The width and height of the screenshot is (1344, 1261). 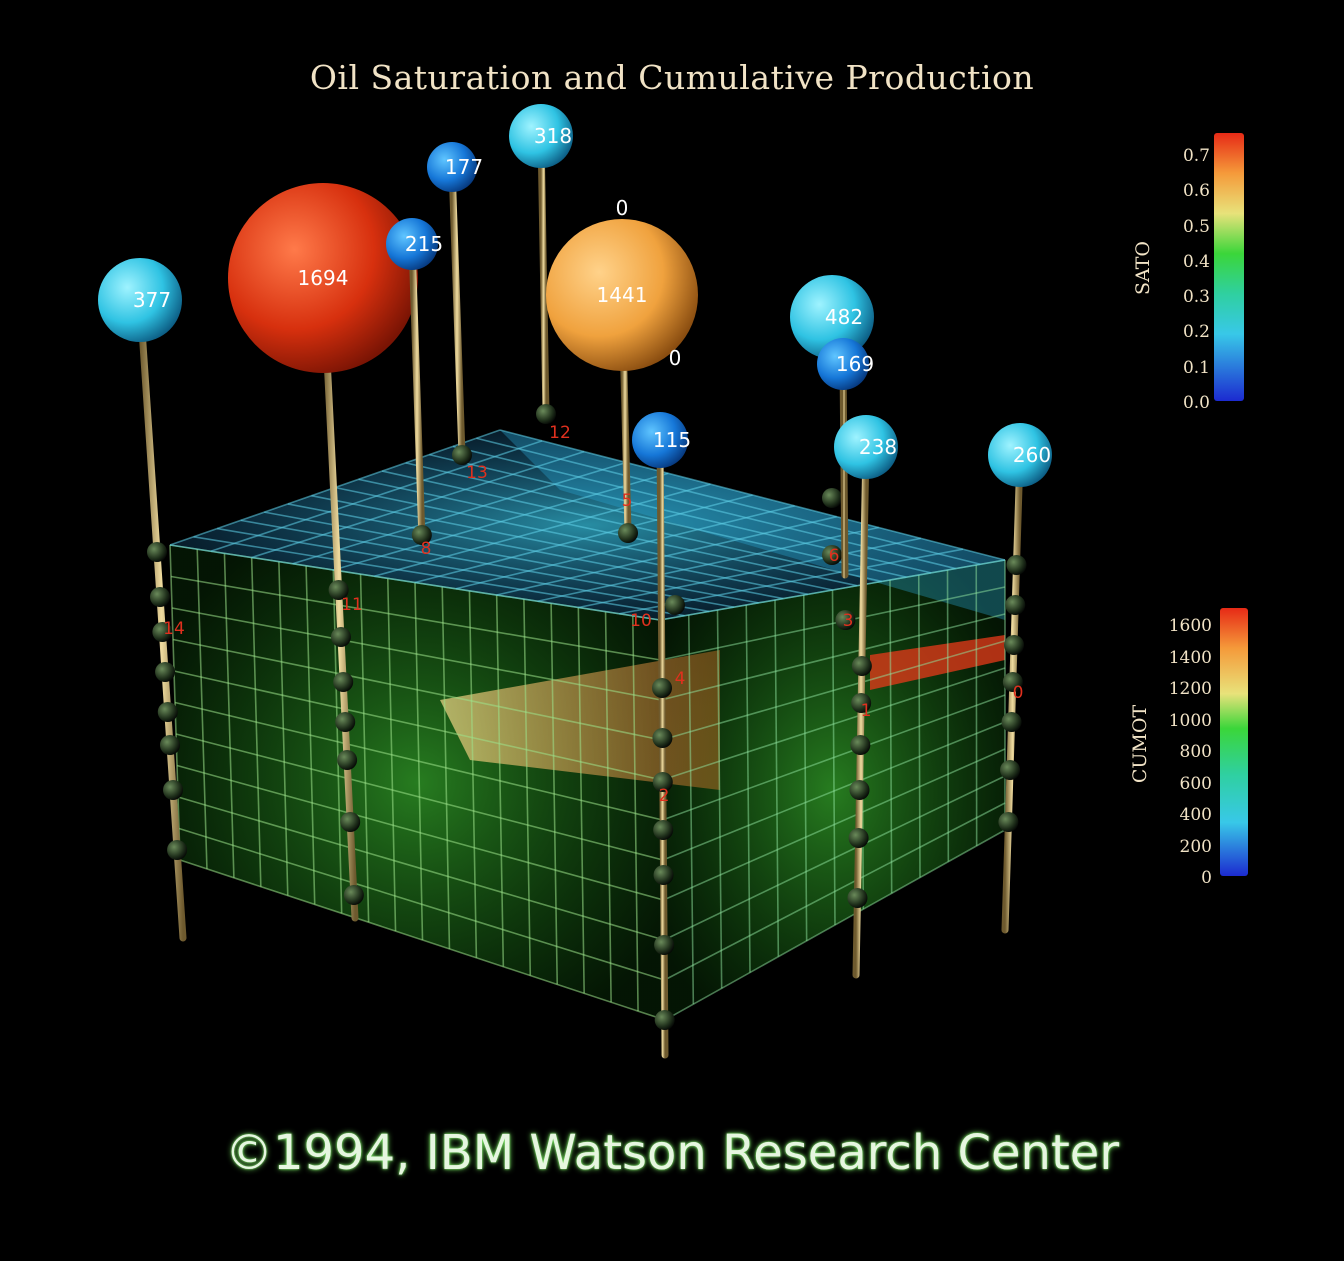 What do you see at coordinates (553, 136) in the screenshot?
I see `cumot-value-label: 318` at bounding box center [553, 136].